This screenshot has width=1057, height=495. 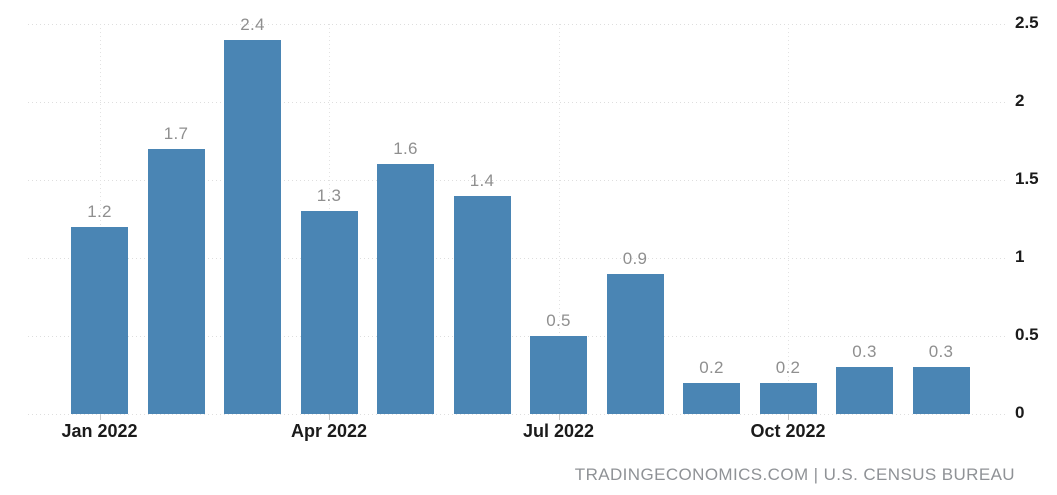 I want to click on bar-value-label: 2.4, so click(x=252, y=24).